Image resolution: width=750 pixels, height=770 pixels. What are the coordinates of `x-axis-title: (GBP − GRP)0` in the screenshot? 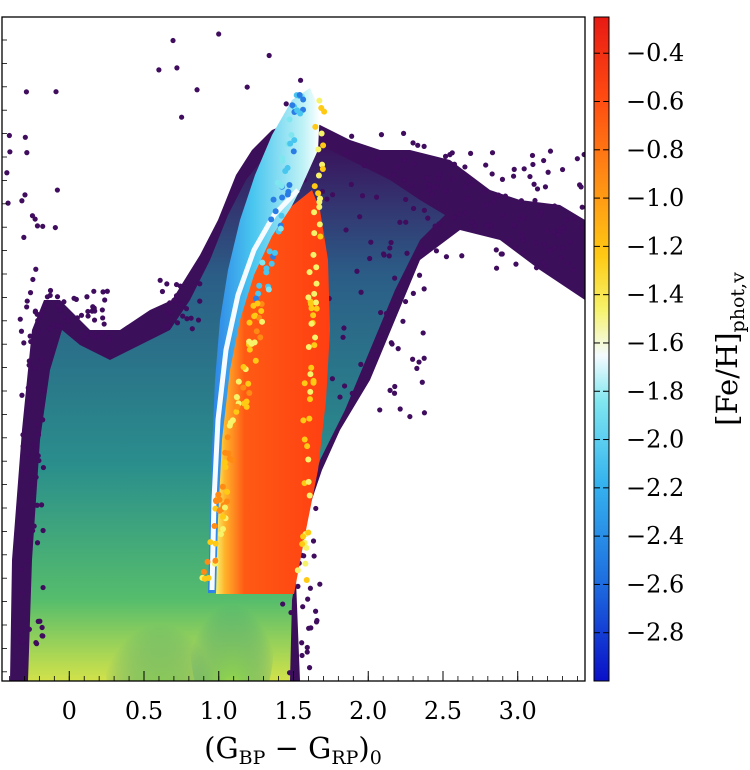 It's located at (293, 750).